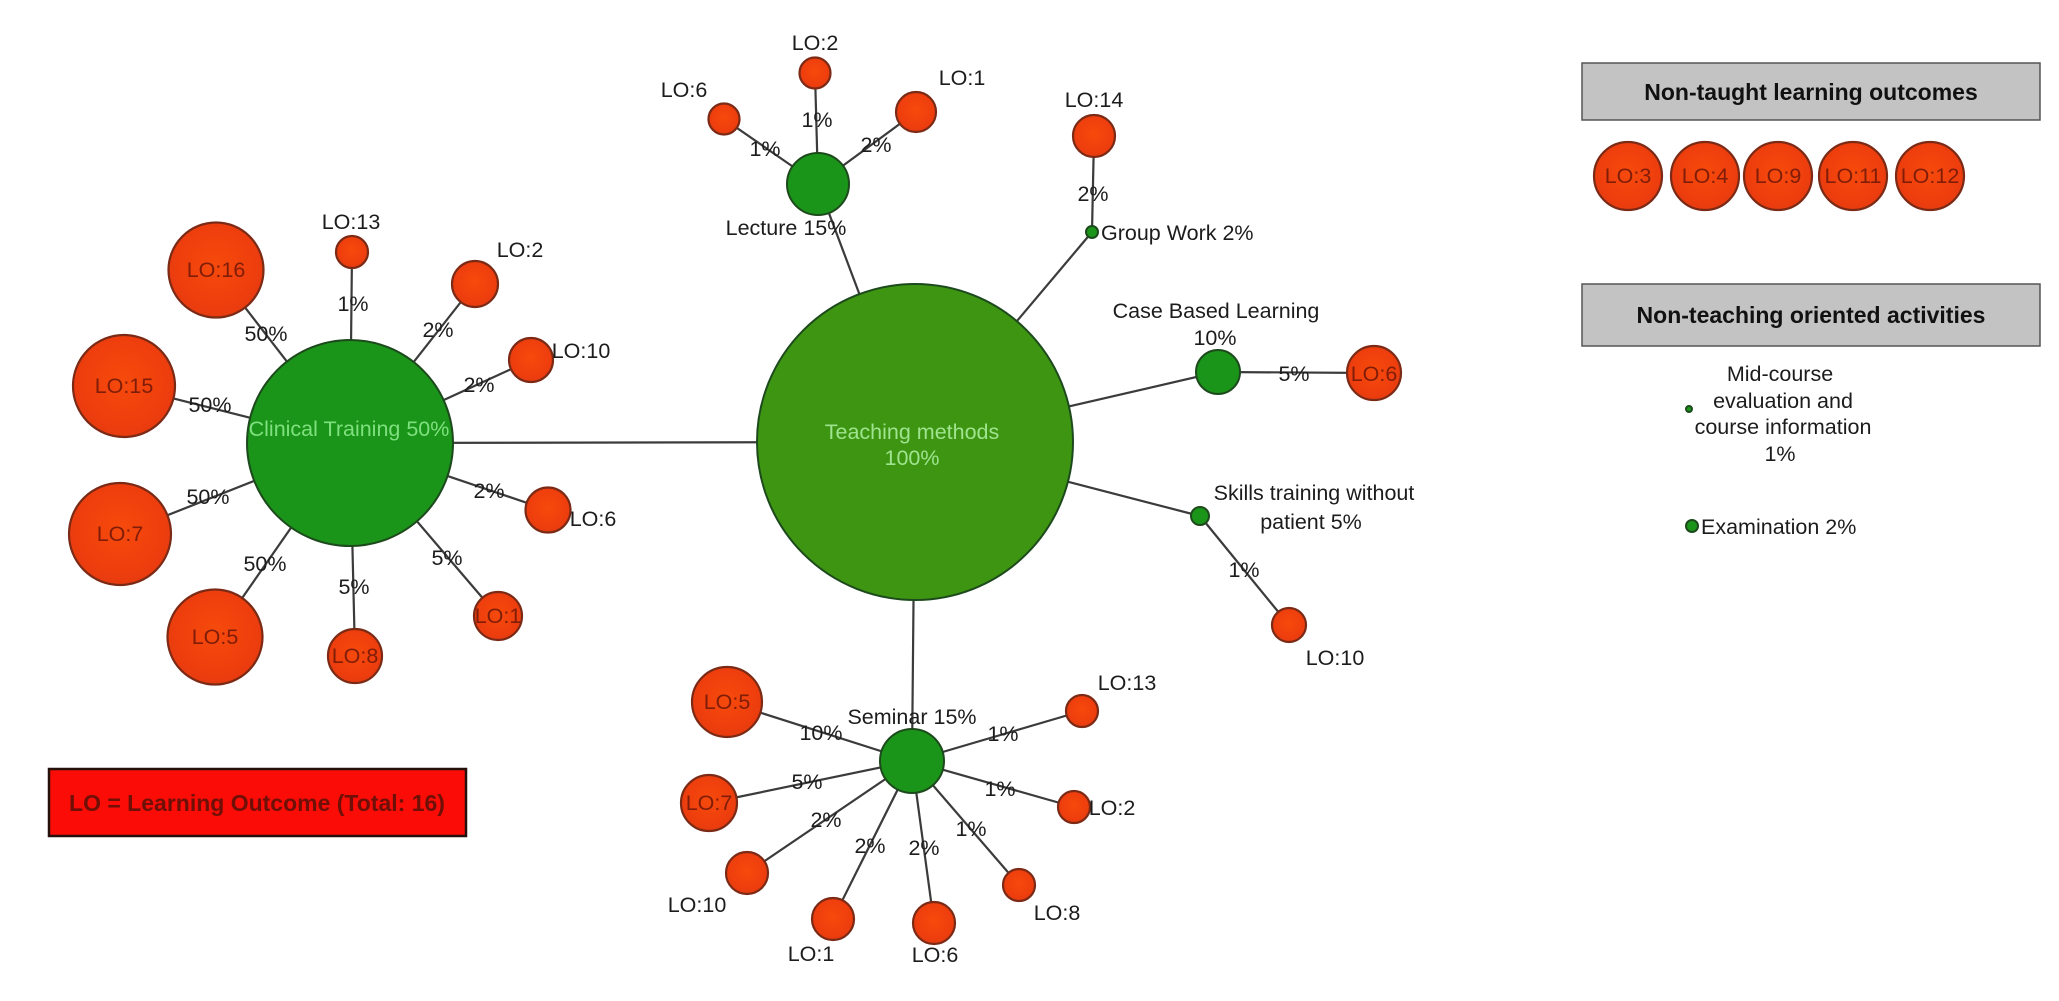  I want to click on svg-text: Lecture 15%, so click(786, 228).